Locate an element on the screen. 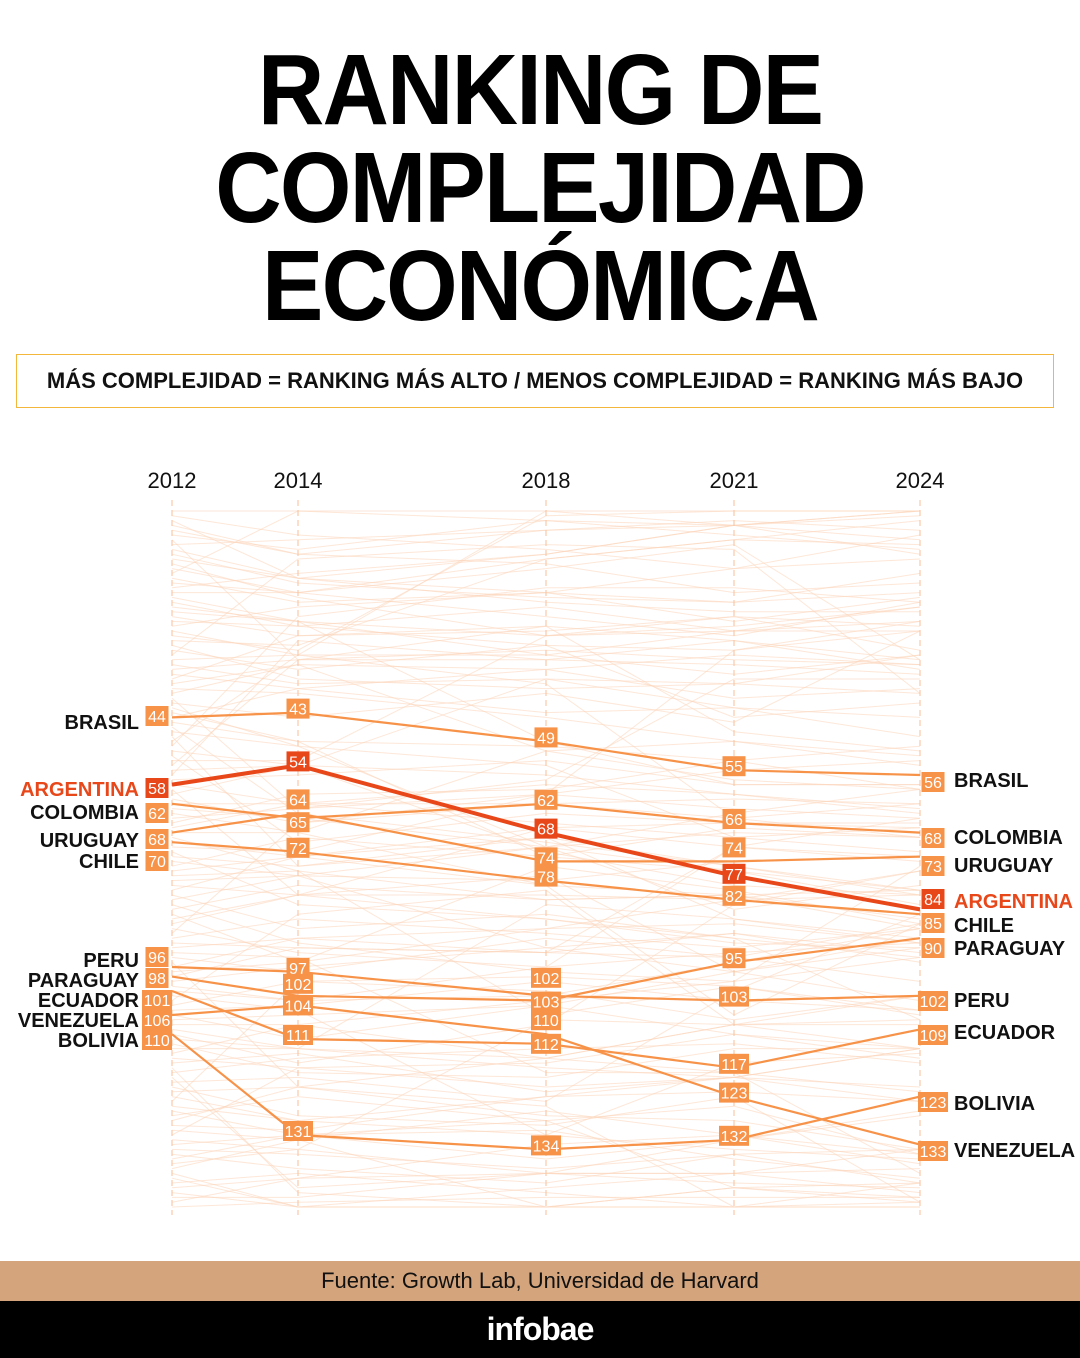 This screenshot has height=1358, width=1080. country-label-left: PARAGUAY is located at coordinates (84, 981).